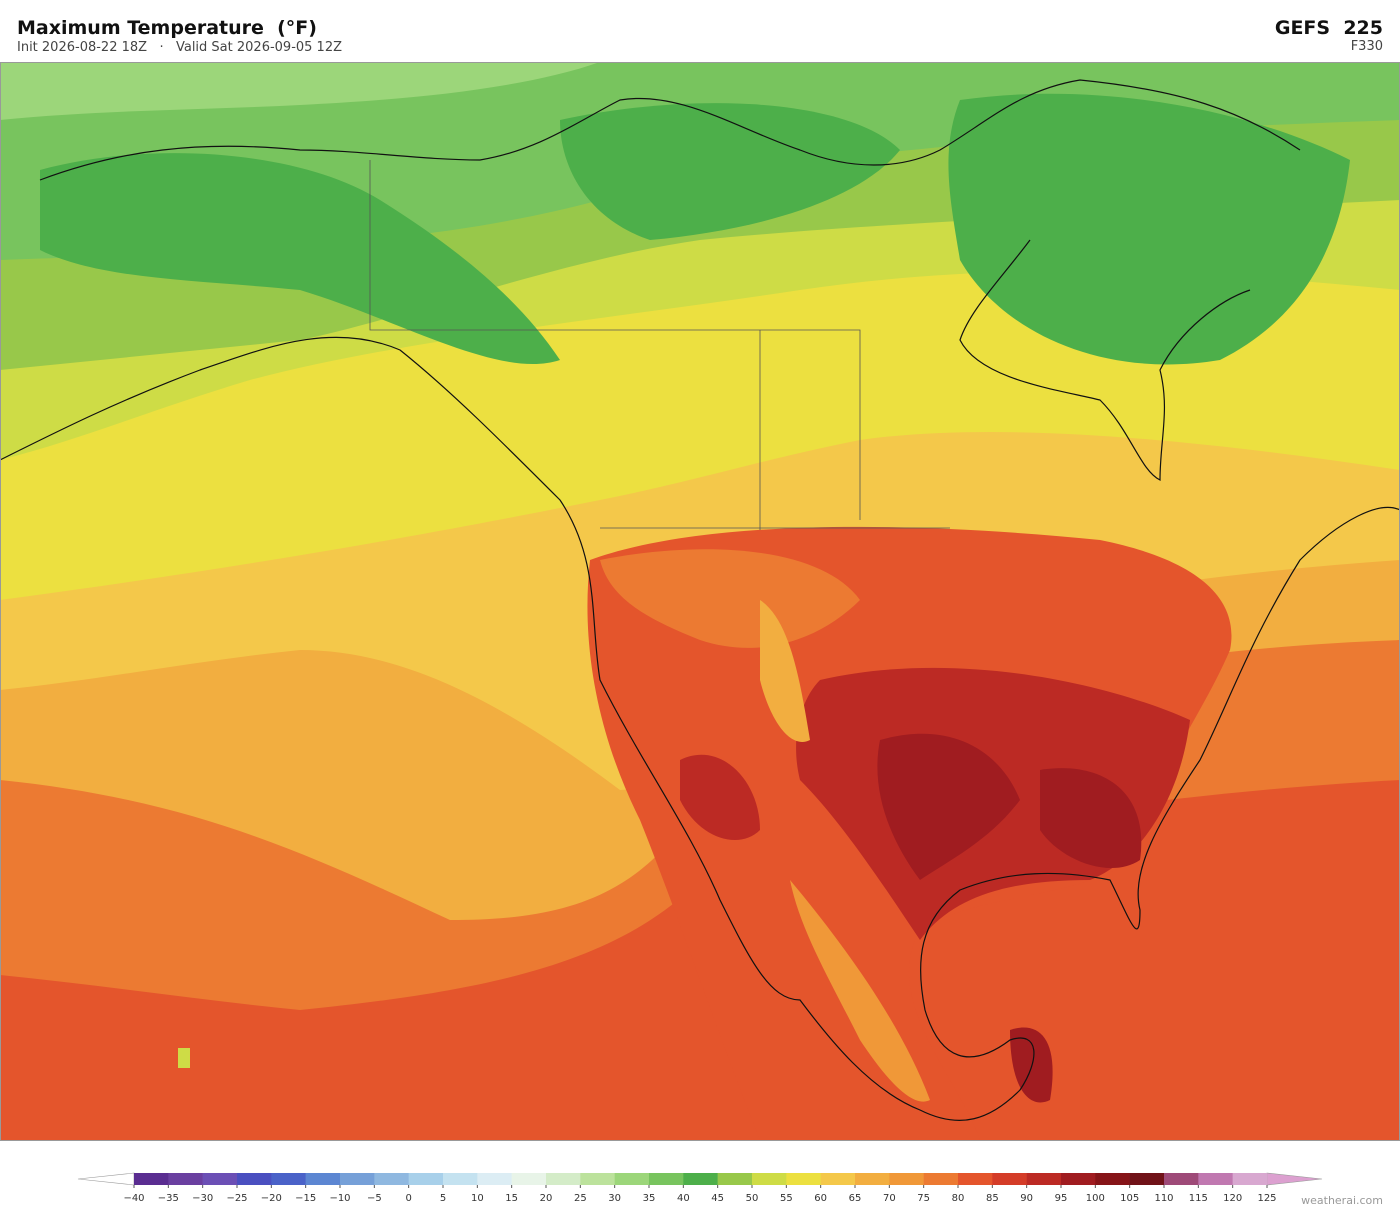  Describe the element at coordinates (106, 1179) in the screenshot. I see `colorbar-under` at that location.